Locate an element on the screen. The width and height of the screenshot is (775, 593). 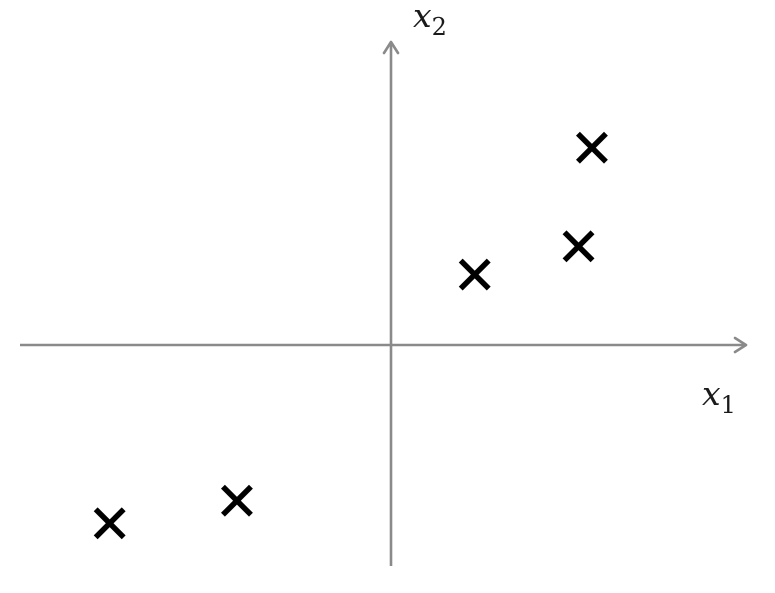
x-axis-label: x1 is located at coordinates (719, 396).